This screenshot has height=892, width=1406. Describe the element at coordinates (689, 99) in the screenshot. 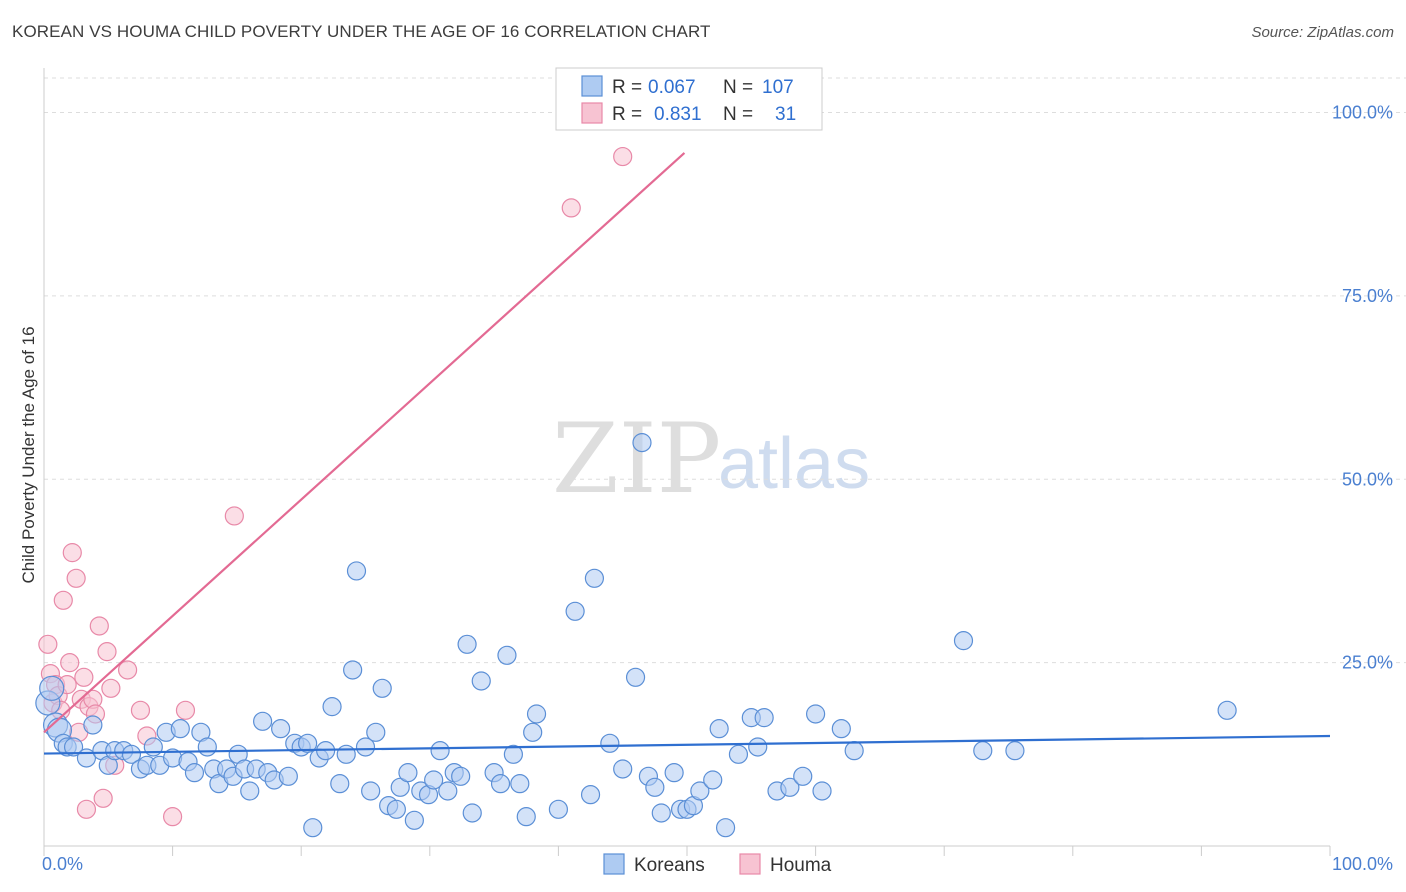

I see `stats-legend: R = 0.067 N = 107 R = 0.831 N = 31` at that location.